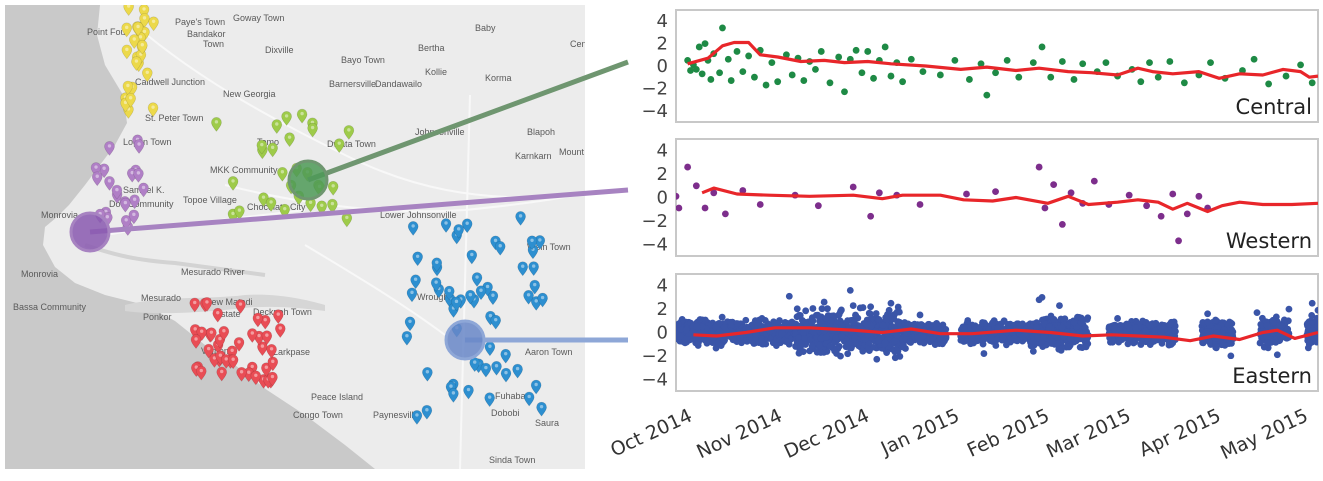 This screenshot has height=481, width=1323. What do you see at coordinates (308, 180) in the screenshot?
I see `central-cluster-highlight` at bounding box center [308, 180].